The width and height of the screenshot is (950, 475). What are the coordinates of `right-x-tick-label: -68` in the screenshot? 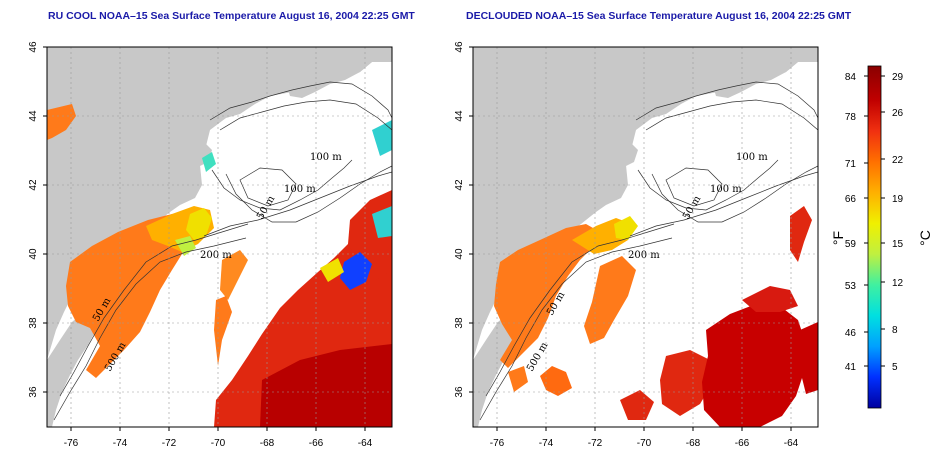 It's located at (693, 443).